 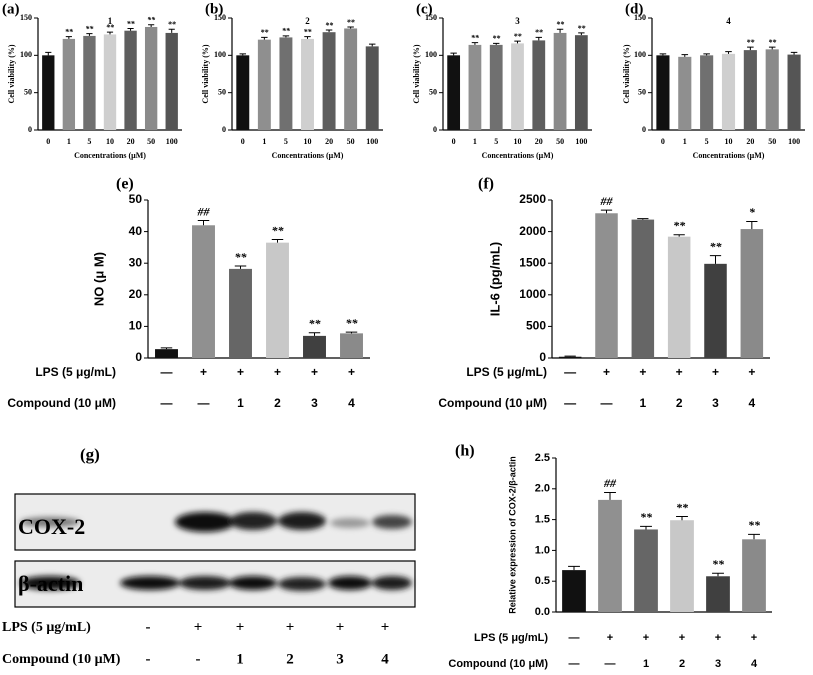 What do you see at coordinates (752, 212) in the screenshot?
I see `annotation: *` at bounding box center [752, 212].